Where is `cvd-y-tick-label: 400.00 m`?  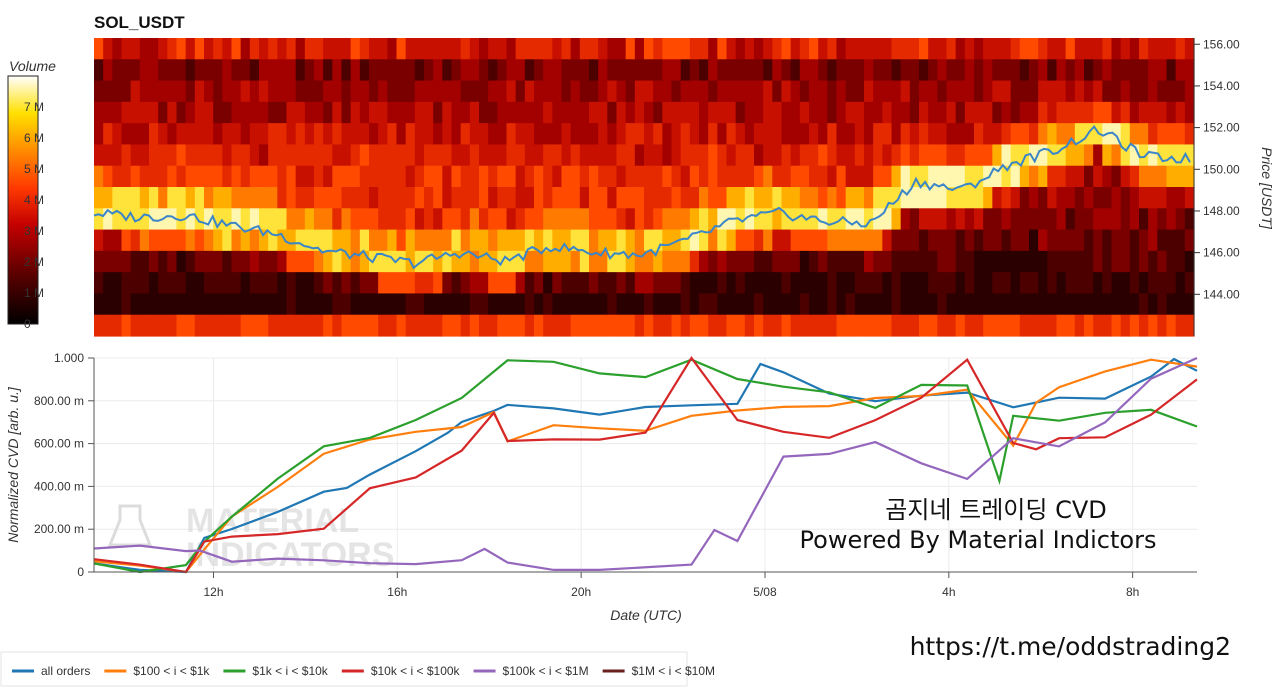 cvd-y-tick-label: 400.00 m is located at coordinates (59, 486).